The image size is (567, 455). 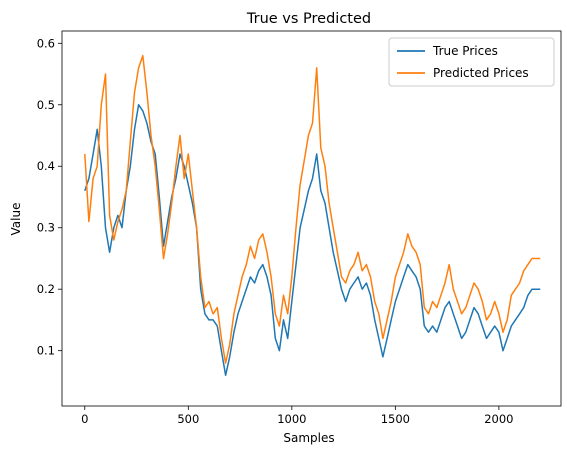 I want to click on legend: True Prices Predicted Prices, so click(x=471, y=62).